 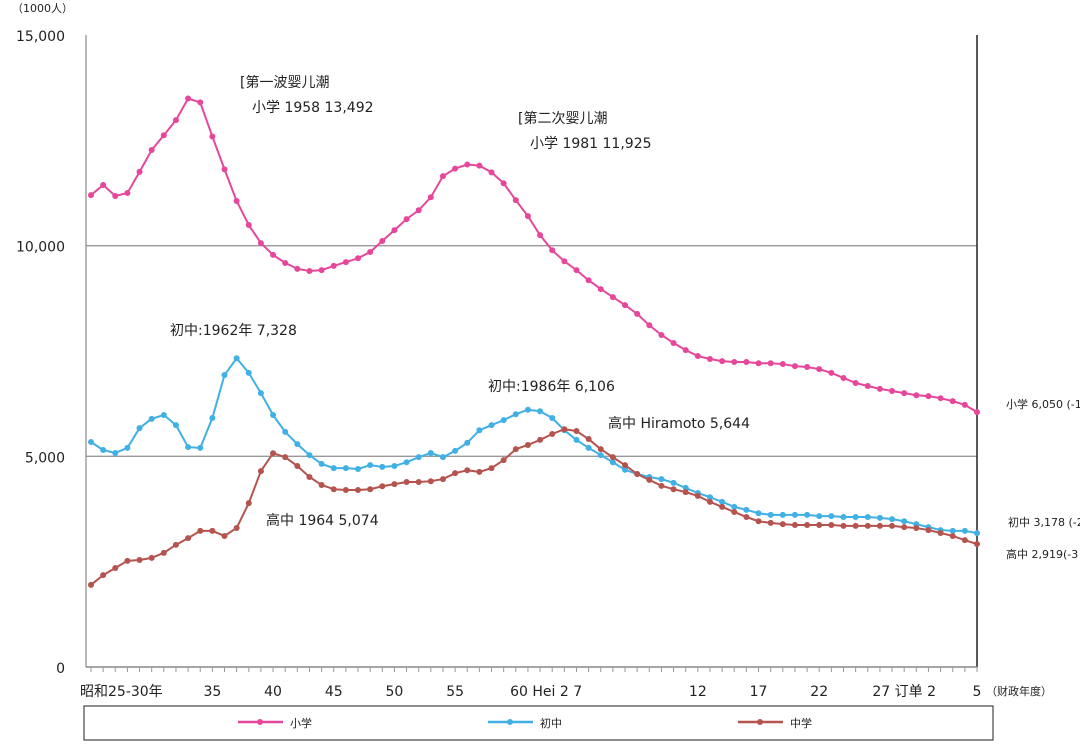 What do you see at coordinates (395, 692) in the screenshot?
I see `x-tick-label: 50` at bounding box center [395, 692].